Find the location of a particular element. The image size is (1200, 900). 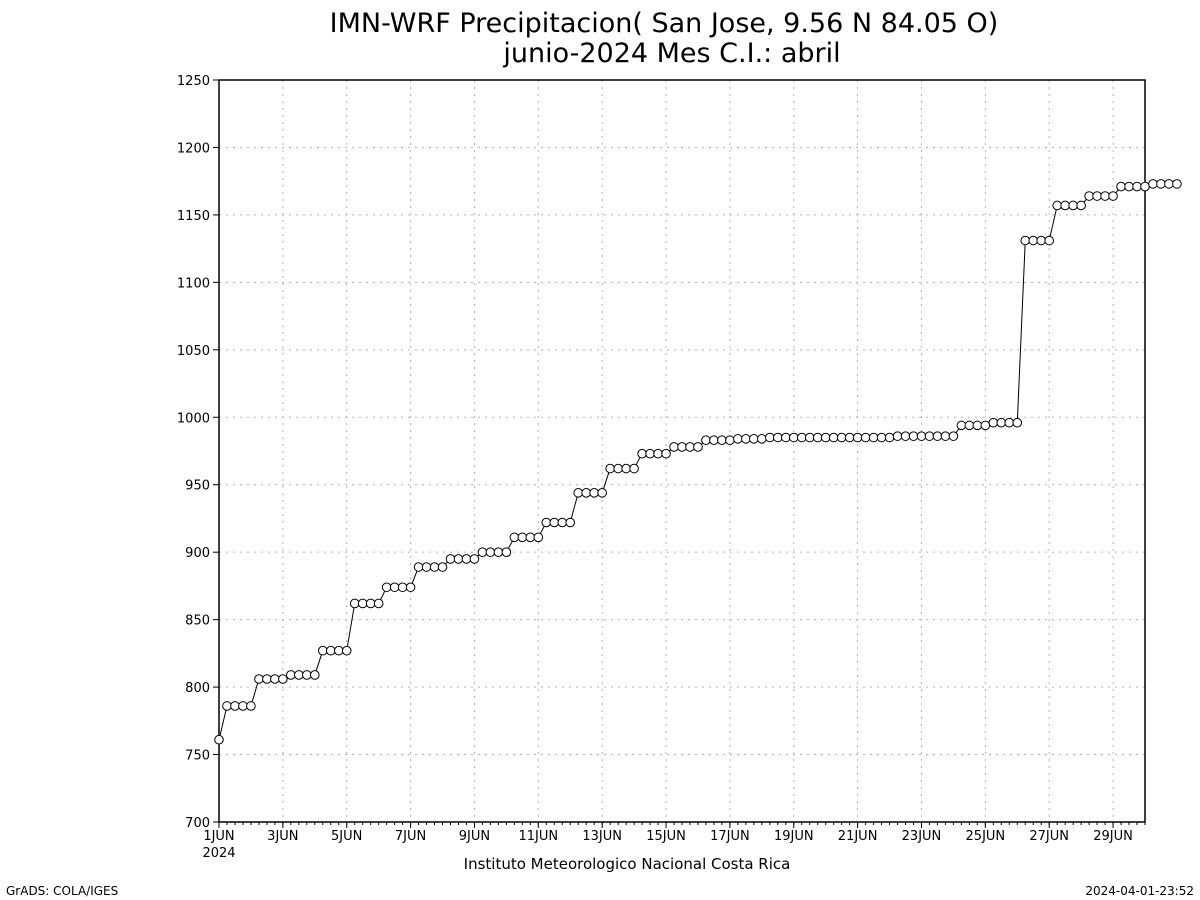

y-tick-label: 950 is located at coordinates (197, 486).